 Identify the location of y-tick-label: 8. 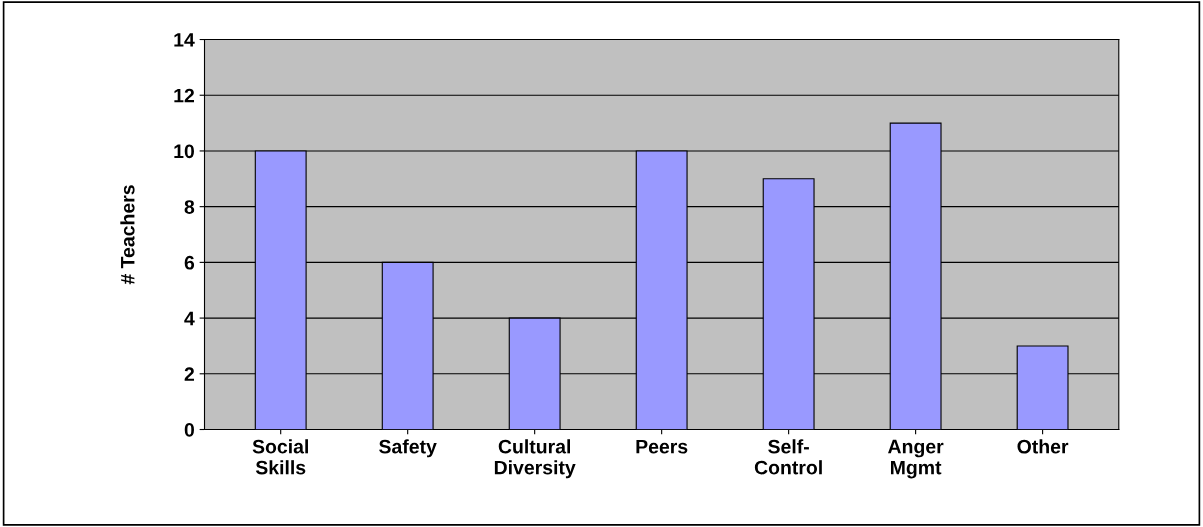
(189, 207).